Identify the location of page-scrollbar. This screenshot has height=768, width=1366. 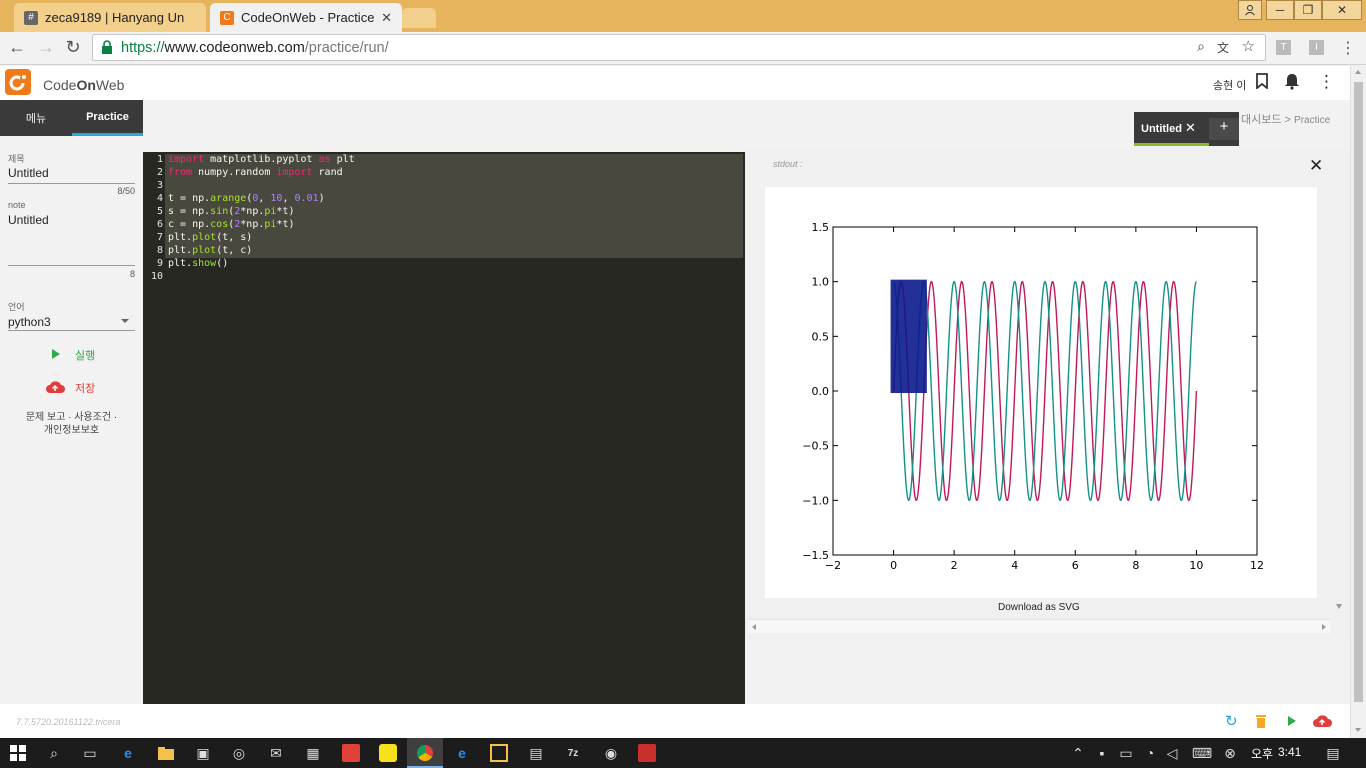
(1358, 402).